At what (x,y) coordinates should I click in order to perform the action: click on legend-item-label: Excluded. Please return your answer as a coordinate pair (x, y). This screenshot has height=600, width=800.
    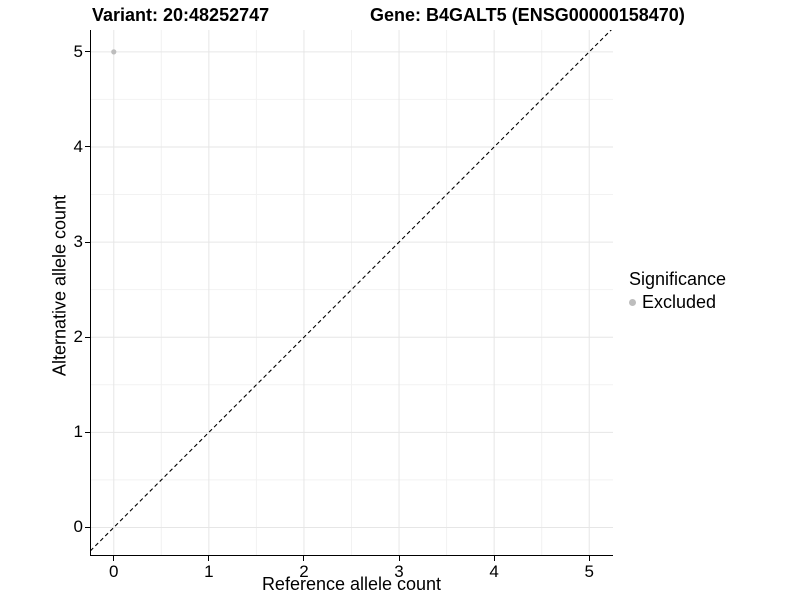
    Looking at the image, I should click on (679, 302).